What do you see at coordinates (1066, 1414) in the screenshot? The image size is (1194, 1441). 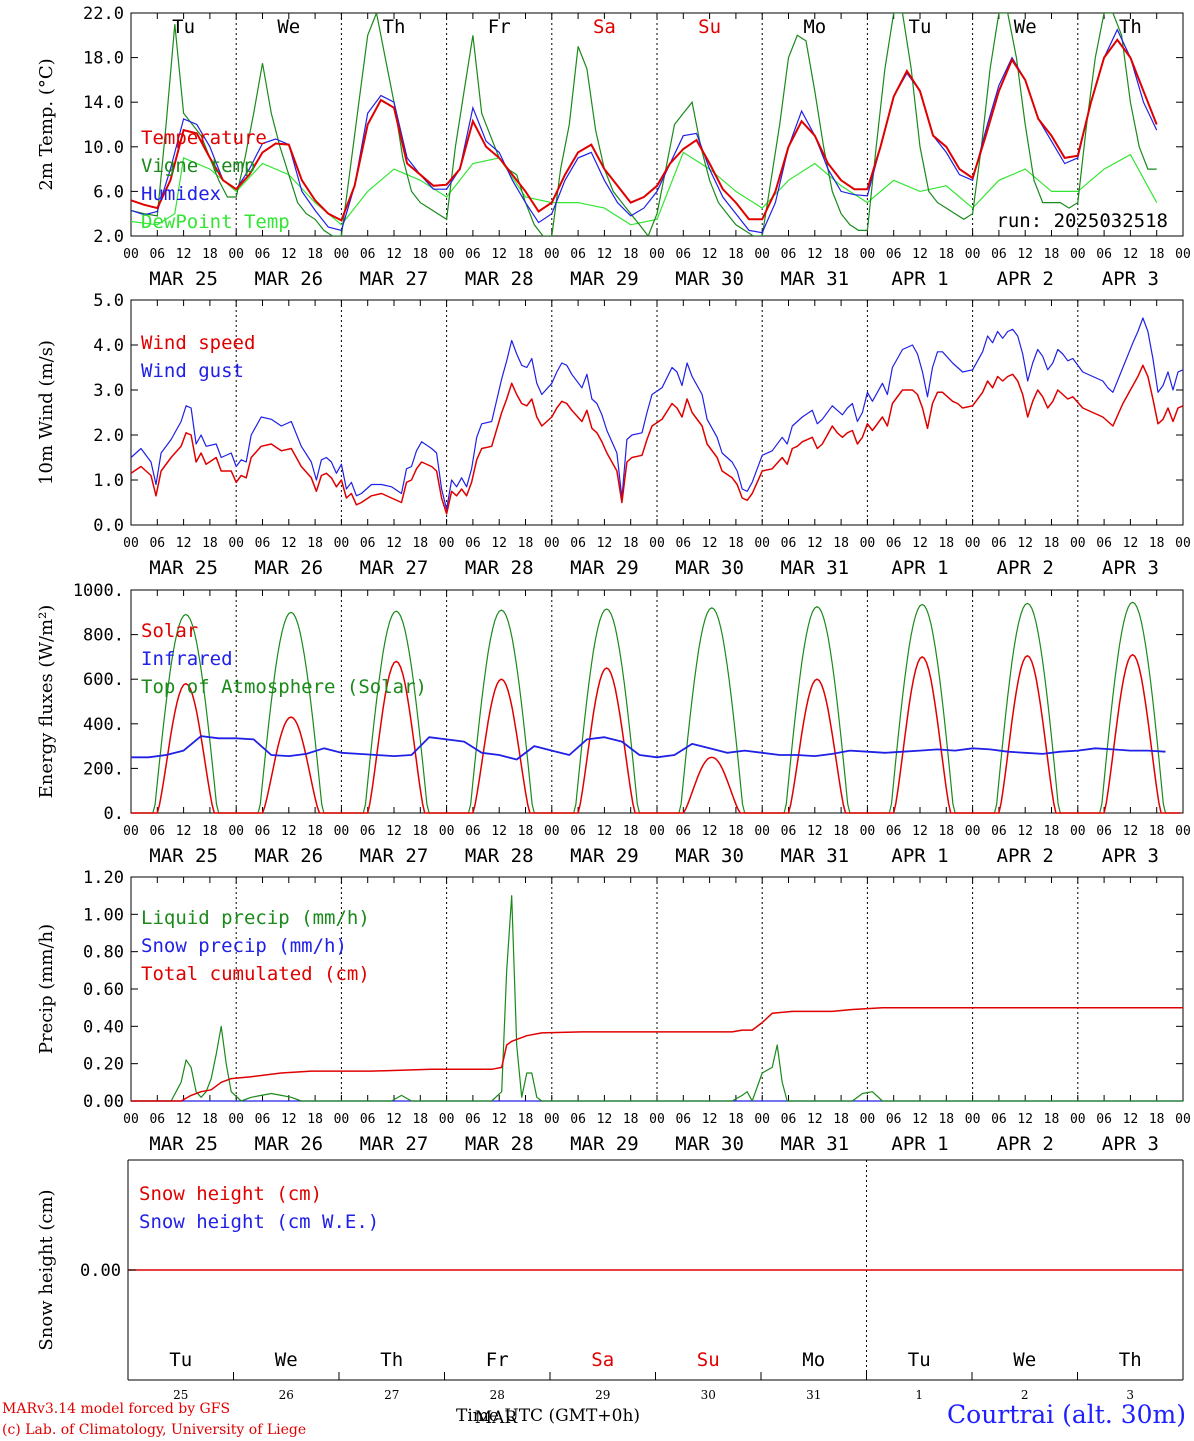 I see `station-name: Courtrai (alt. 30m)` at bounding box center [1066, 1414].